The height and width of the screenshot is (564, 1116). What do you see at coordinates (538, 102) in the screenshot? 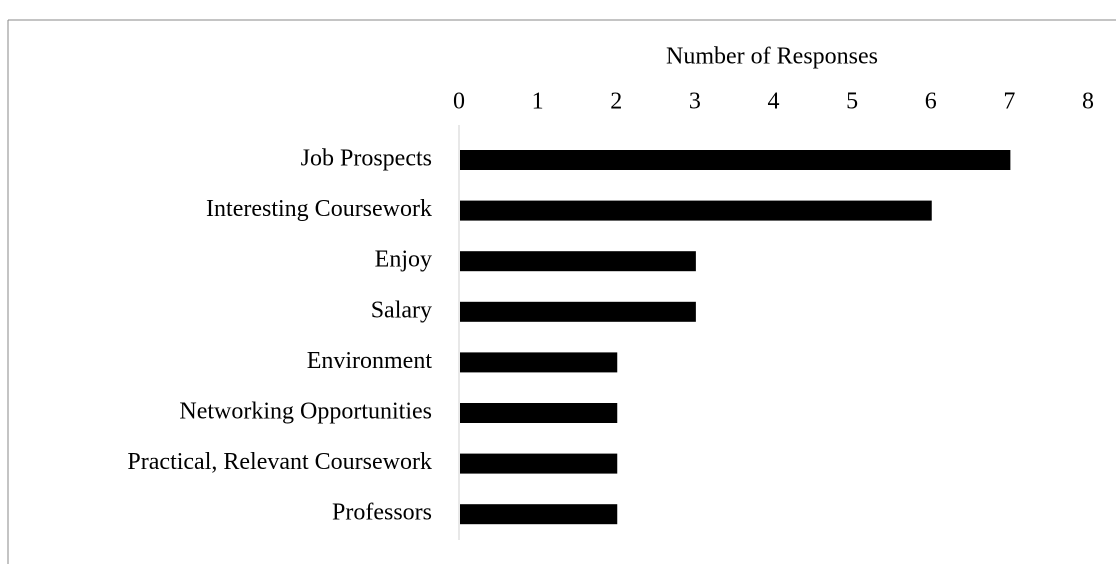
I see `x-tick-label: 1` at bounding box center [538, 102].